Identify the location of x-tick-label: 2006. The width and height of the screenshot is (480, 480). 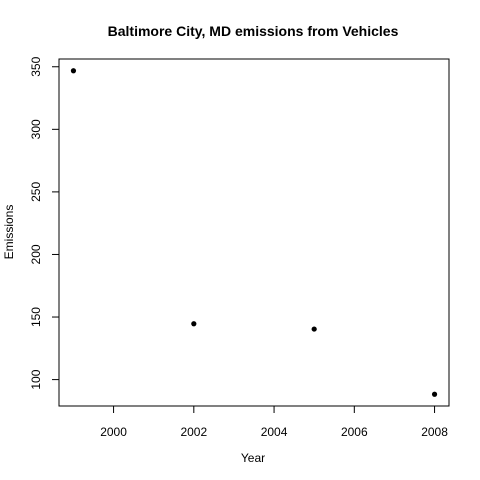
(354, 432).